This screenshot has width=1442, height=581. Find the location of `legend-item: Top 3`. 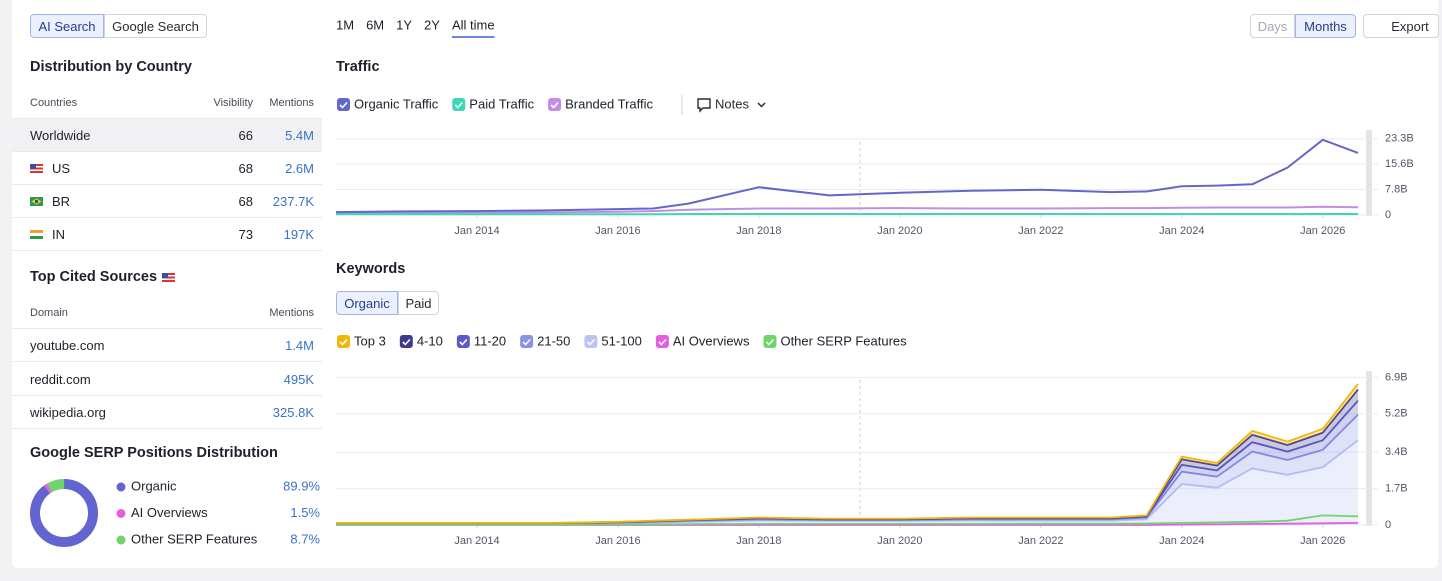

legend-item: Top 3 is located at coordinates (361, 340).